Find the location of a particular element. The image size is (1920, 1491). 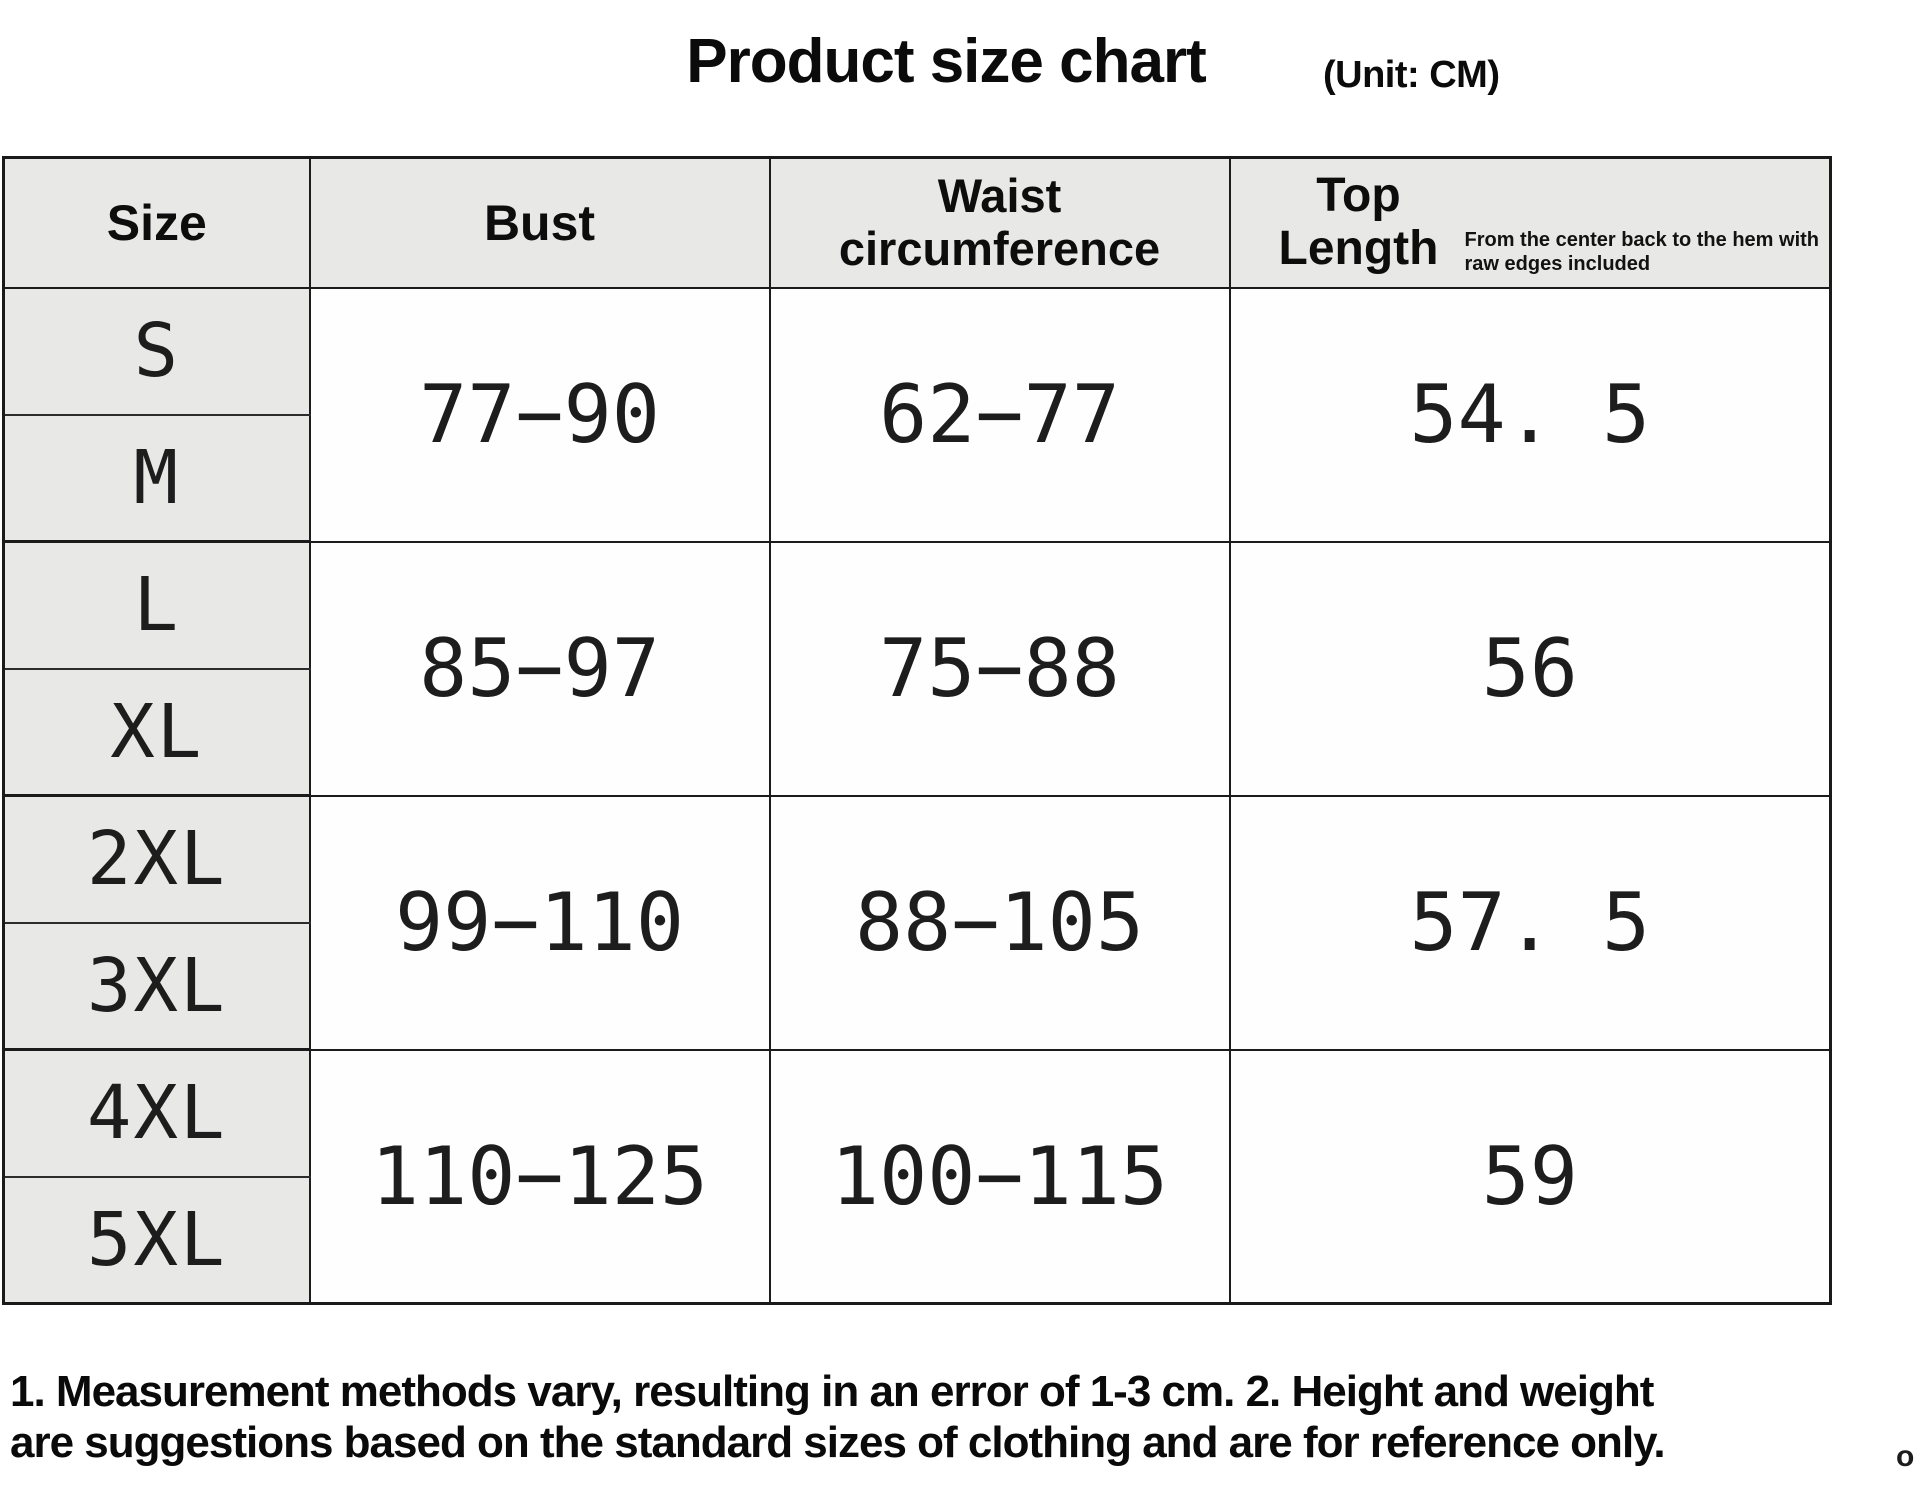

header-waist-label: Waist circumference is located at coordinates (999, 222).